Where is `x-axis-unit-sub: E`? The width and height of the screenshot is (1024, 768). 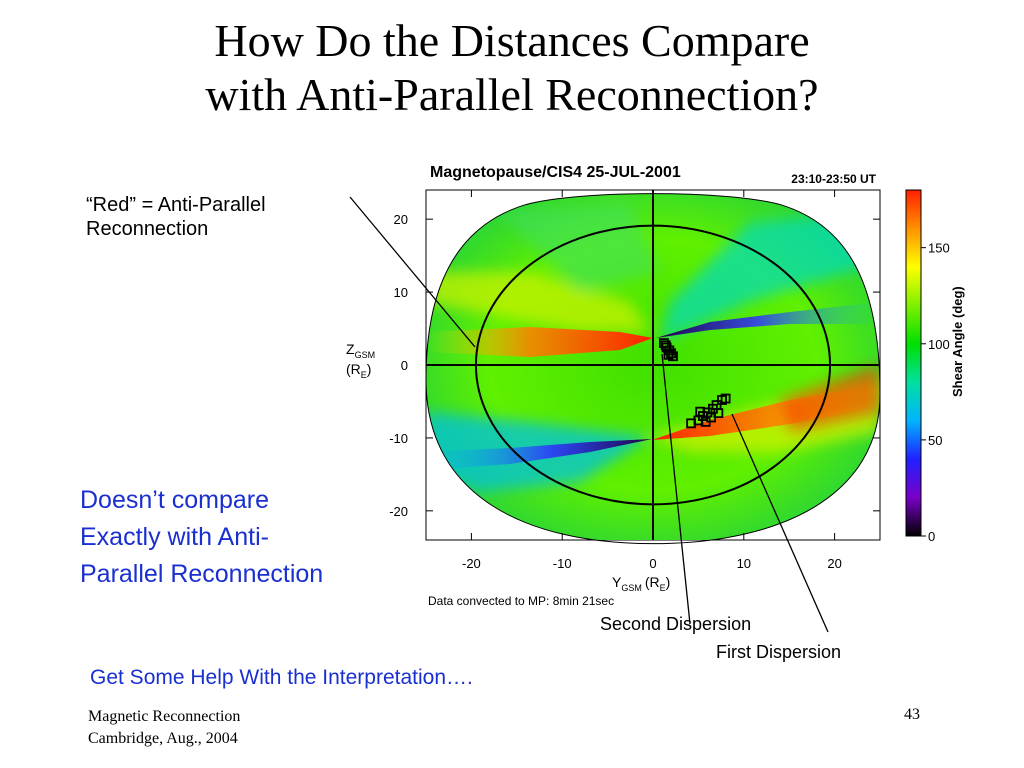
x-axis-unit-sub: E is located at coordinates (663, 588).